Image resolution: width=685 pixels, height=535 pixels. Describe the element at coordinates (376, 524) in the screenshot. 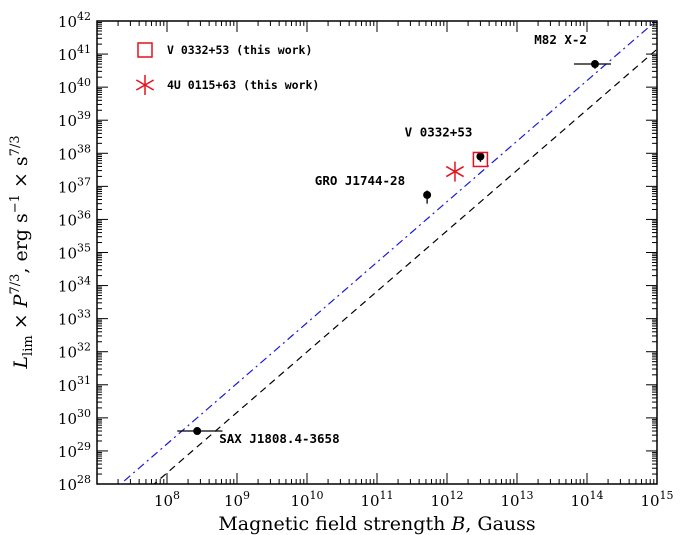

I see `x-axis-title: Magnetic field strength B, Gauss` at that location.